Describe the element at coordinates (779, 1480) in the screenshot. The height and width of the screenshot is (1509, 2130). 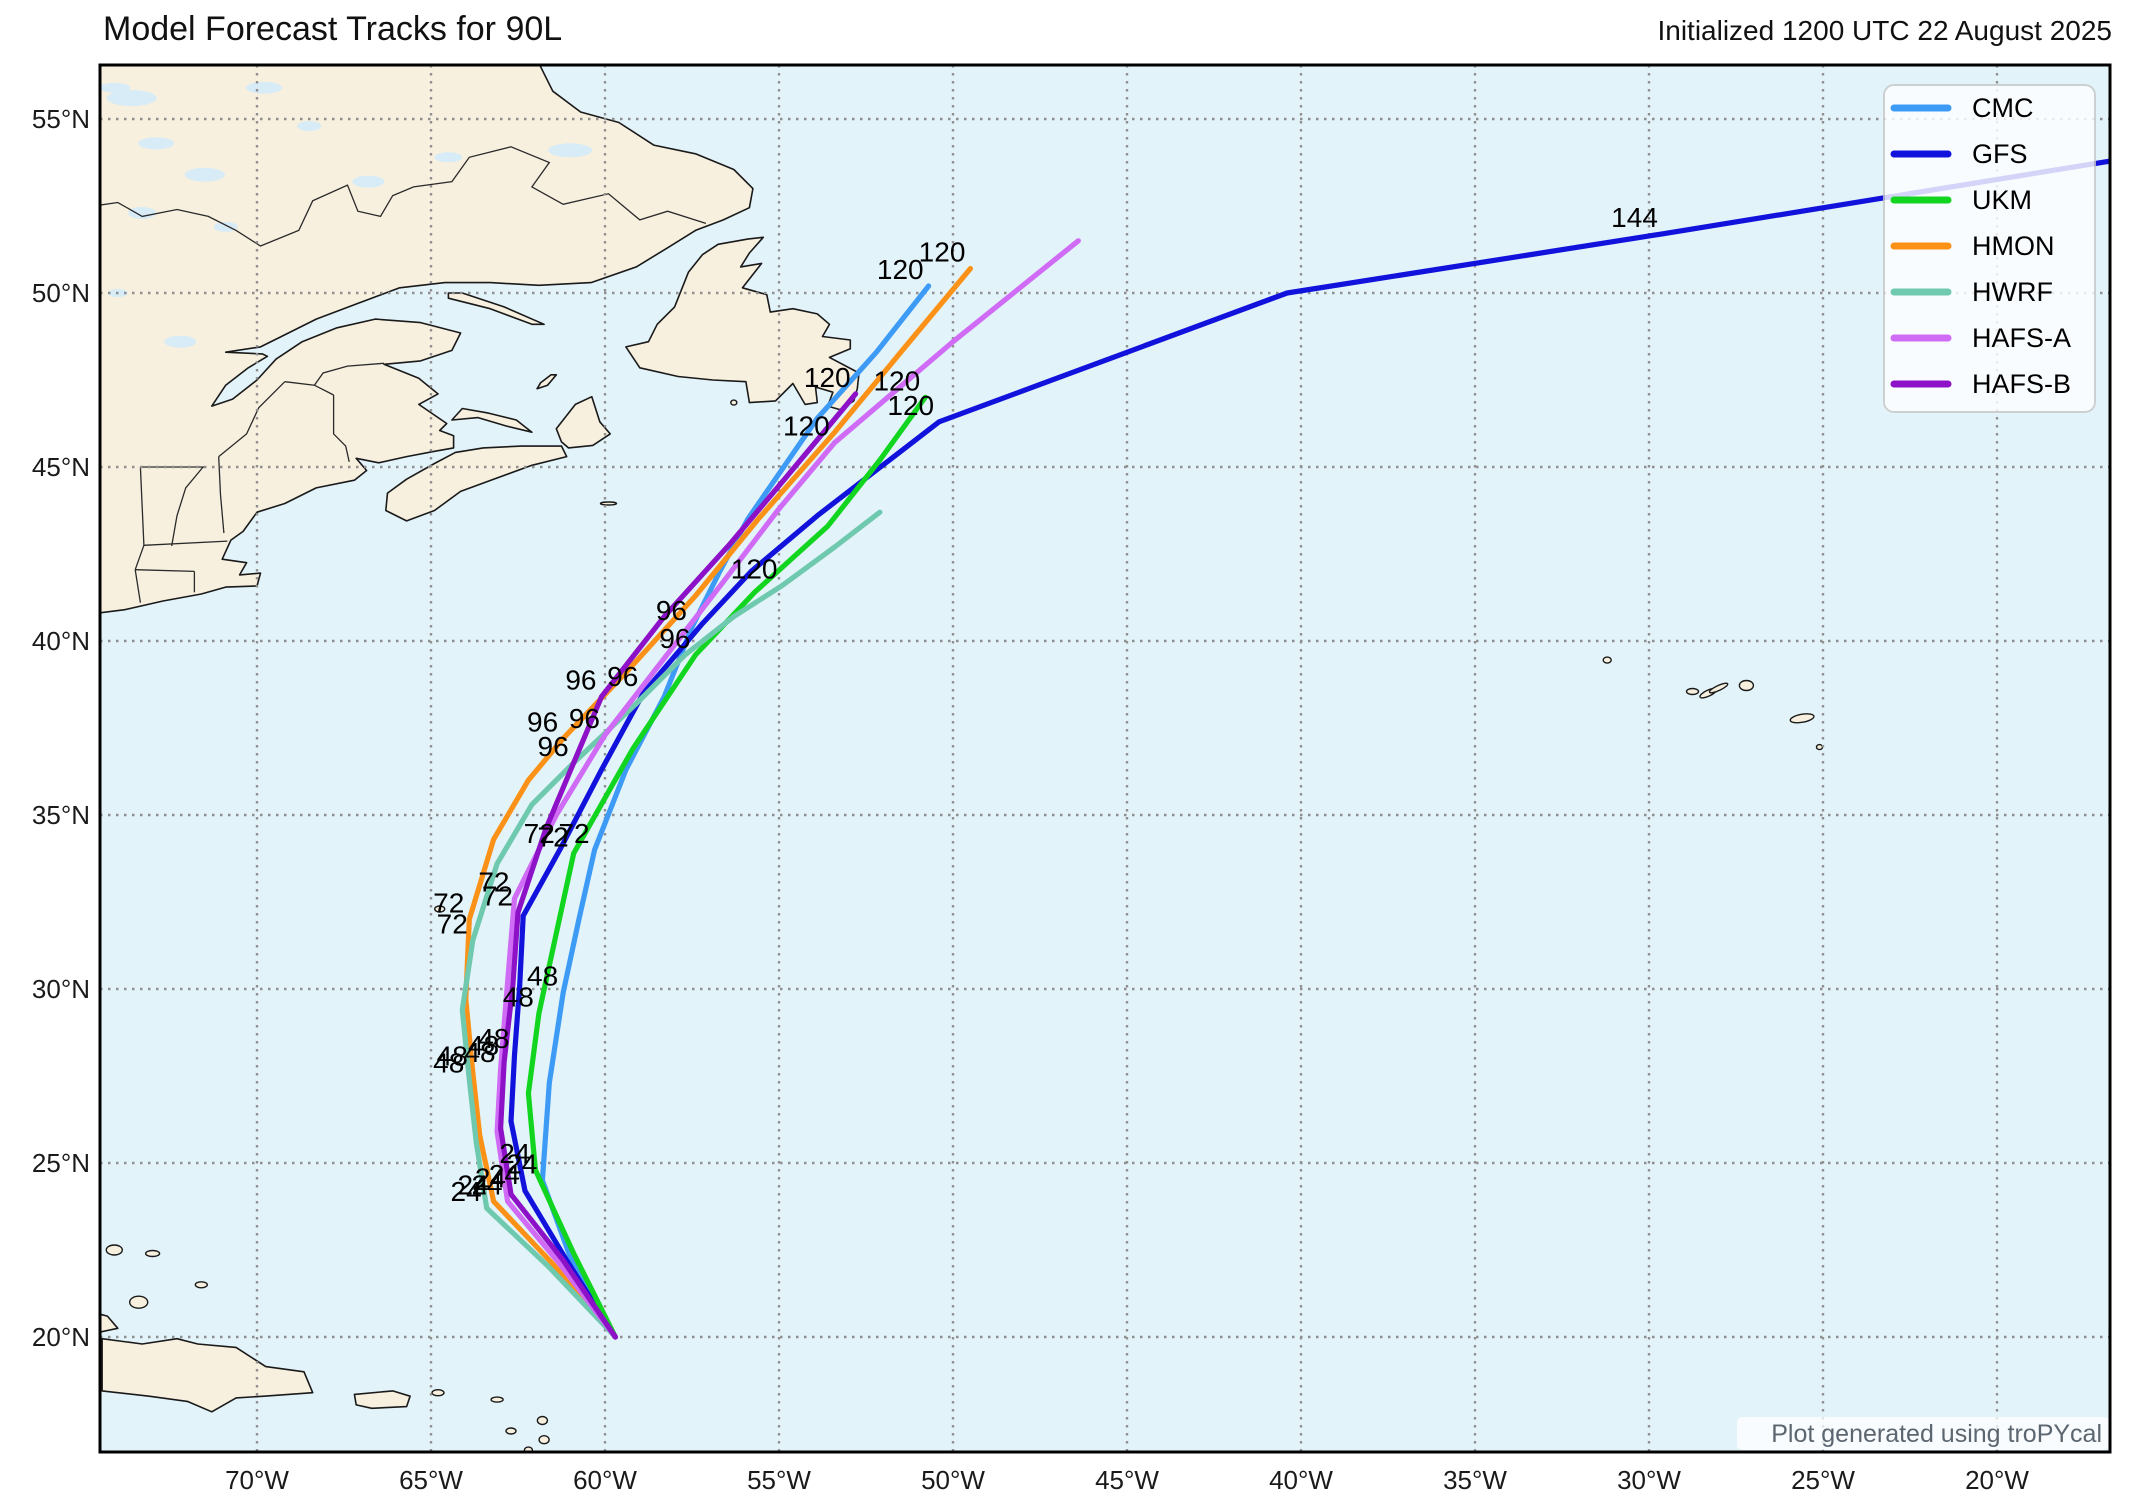
I see `lon-tick-label: 55°W` at that location.